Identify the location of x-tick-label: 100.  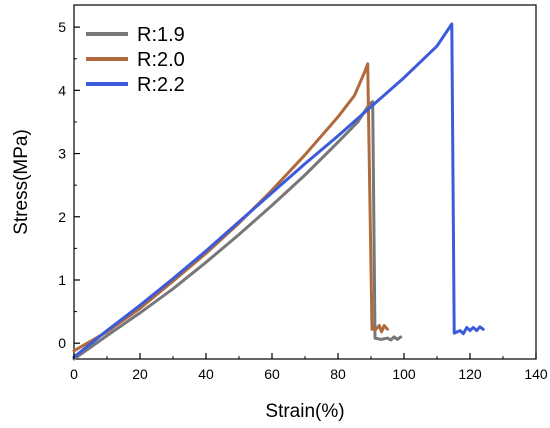
(404, 374).